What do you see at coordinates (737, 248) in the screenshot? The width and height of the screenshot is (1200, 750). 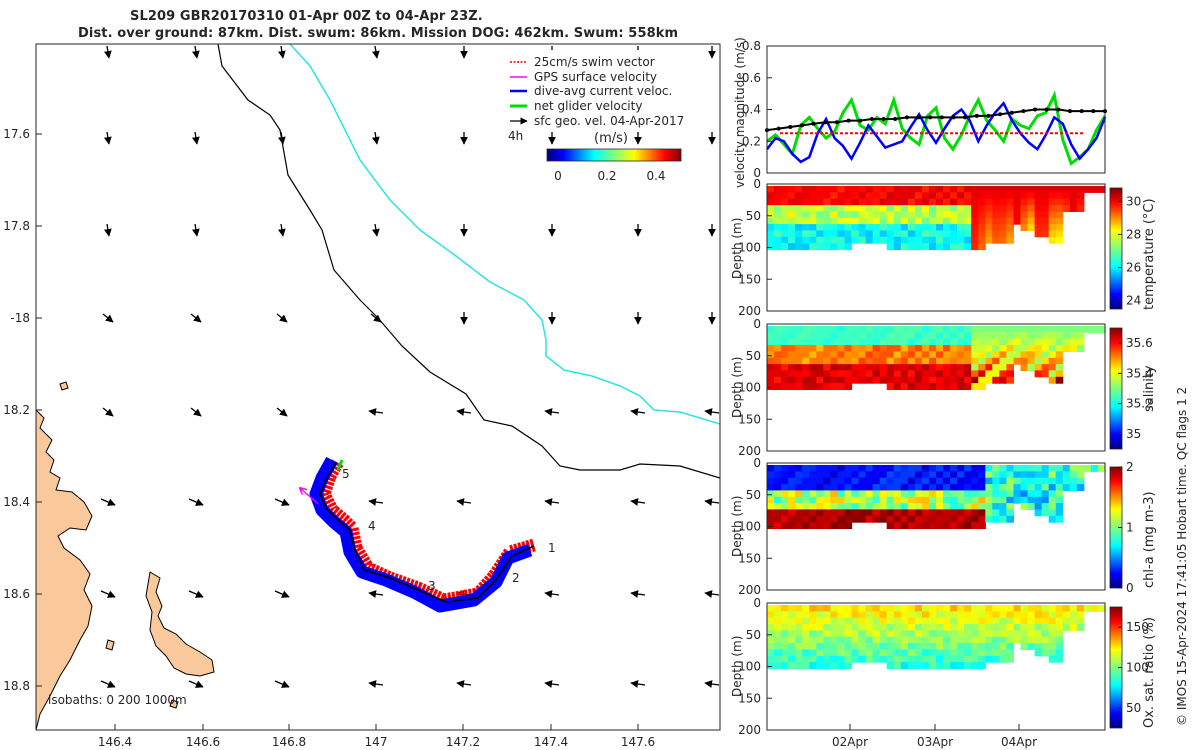 I see `temperature-ylabel: Depth (m)` at bounding box center [737, 248].